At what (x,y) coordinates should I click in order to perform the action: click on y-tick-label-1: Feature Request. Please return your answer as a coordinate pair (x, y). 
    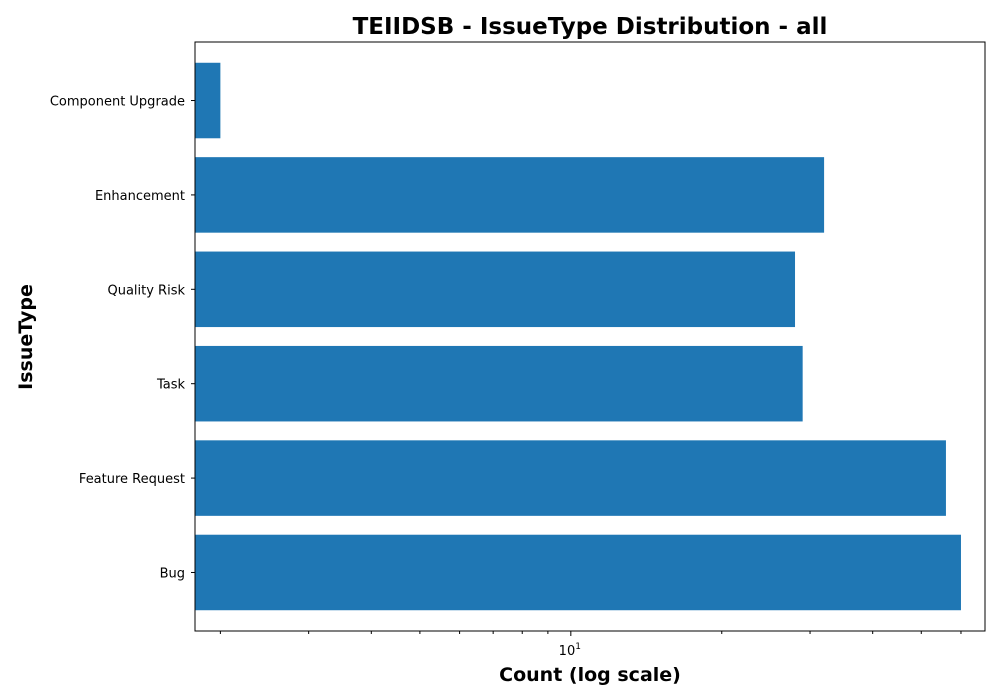
    Looking at the image, I should click on (132, 479).